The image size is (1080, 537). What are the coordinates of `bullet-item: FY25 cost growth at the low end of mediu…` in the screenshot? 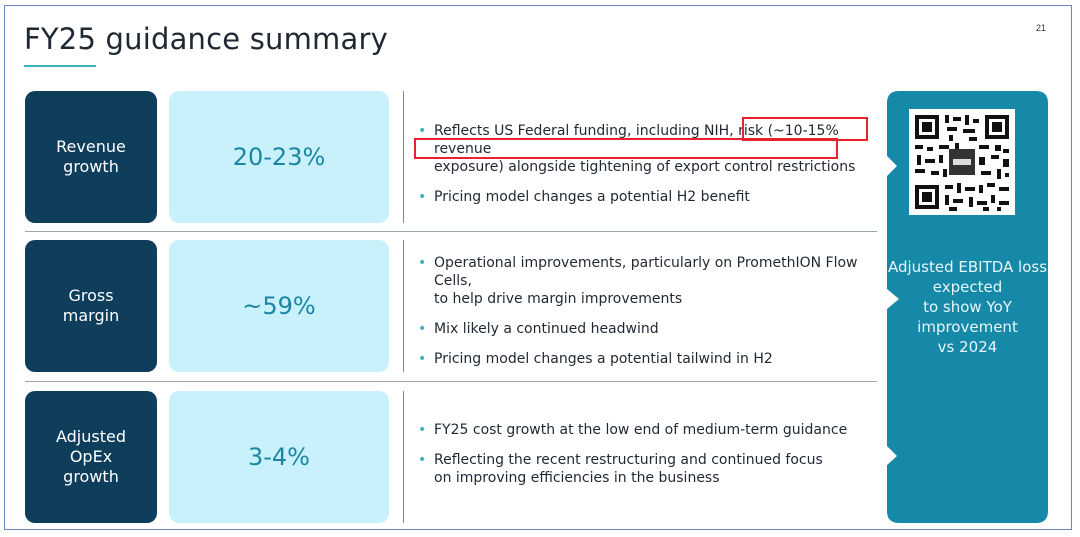 It's located at (653, 430).